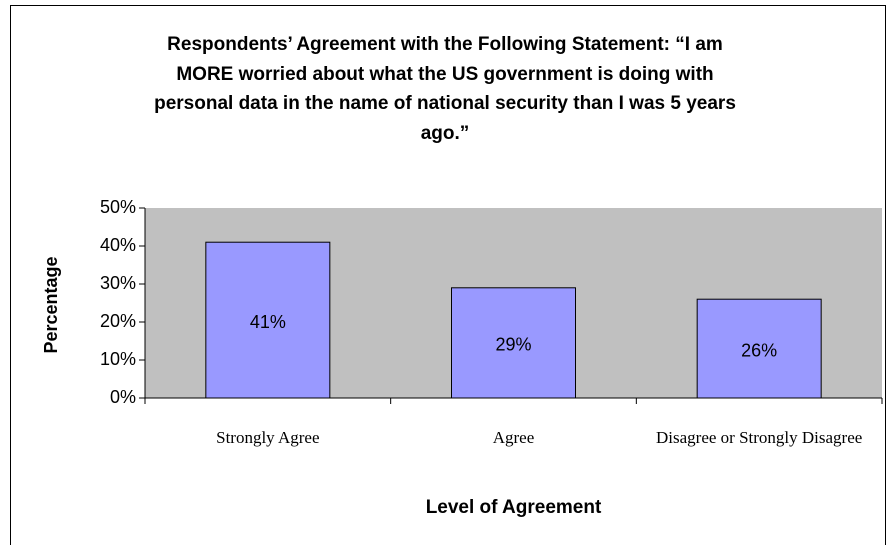 The width and height of the screenshot is (888, 545). What do you see at coordinates (268, 437) in the screenshot?
I see `x-tick-label: Strongly Agree` at bounding box center [268, 437].